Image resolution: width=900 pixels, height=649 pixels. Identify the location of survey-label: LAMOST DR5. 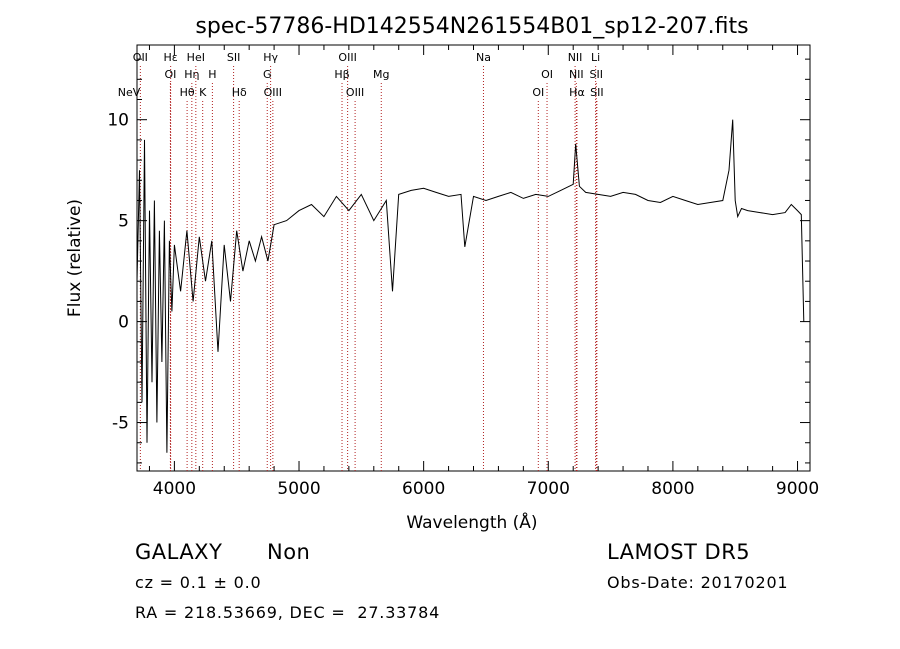
(679, 552).